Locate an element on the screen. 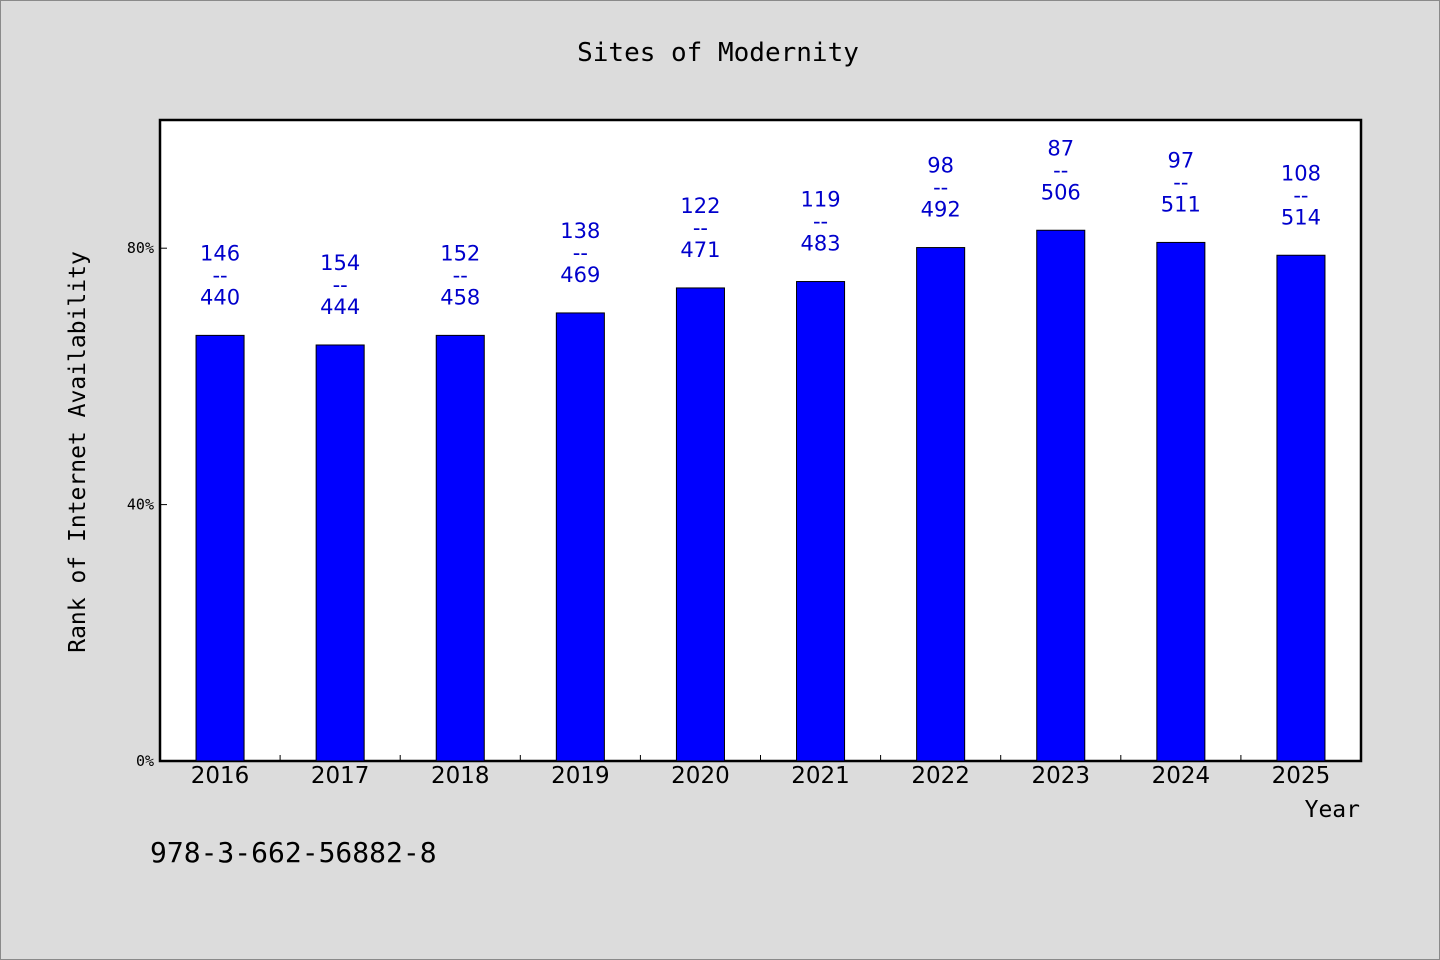 Image resolution: width=1440 pixels, height=960 pixels. bar-label-top: 119 is located at coordinates (821, 200).